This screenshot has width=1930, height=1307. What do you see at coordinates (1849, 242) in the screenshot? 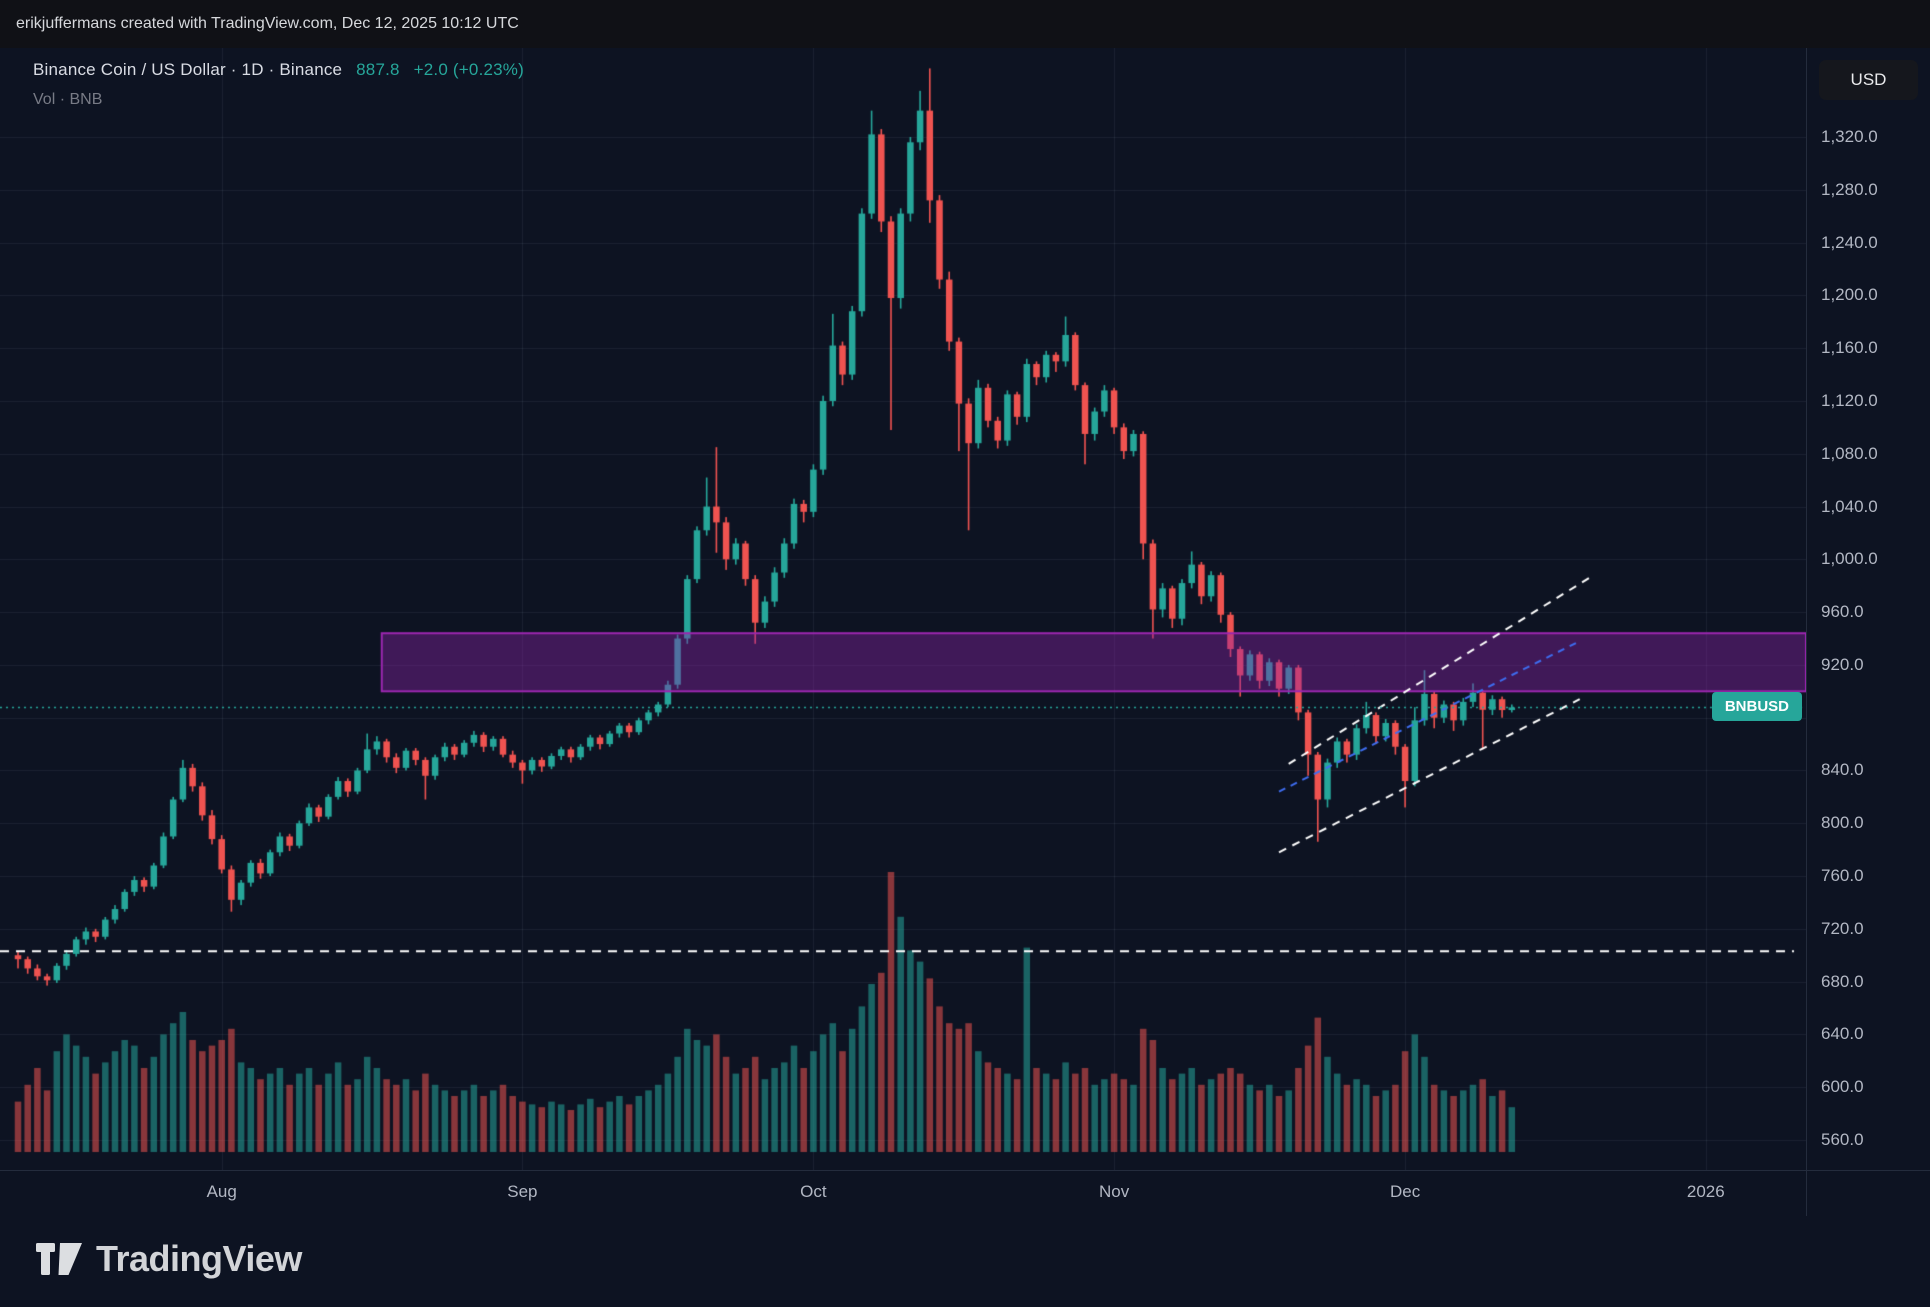
I see `price-tick-label: 1,240.0` at bounding box center [1849, 242].